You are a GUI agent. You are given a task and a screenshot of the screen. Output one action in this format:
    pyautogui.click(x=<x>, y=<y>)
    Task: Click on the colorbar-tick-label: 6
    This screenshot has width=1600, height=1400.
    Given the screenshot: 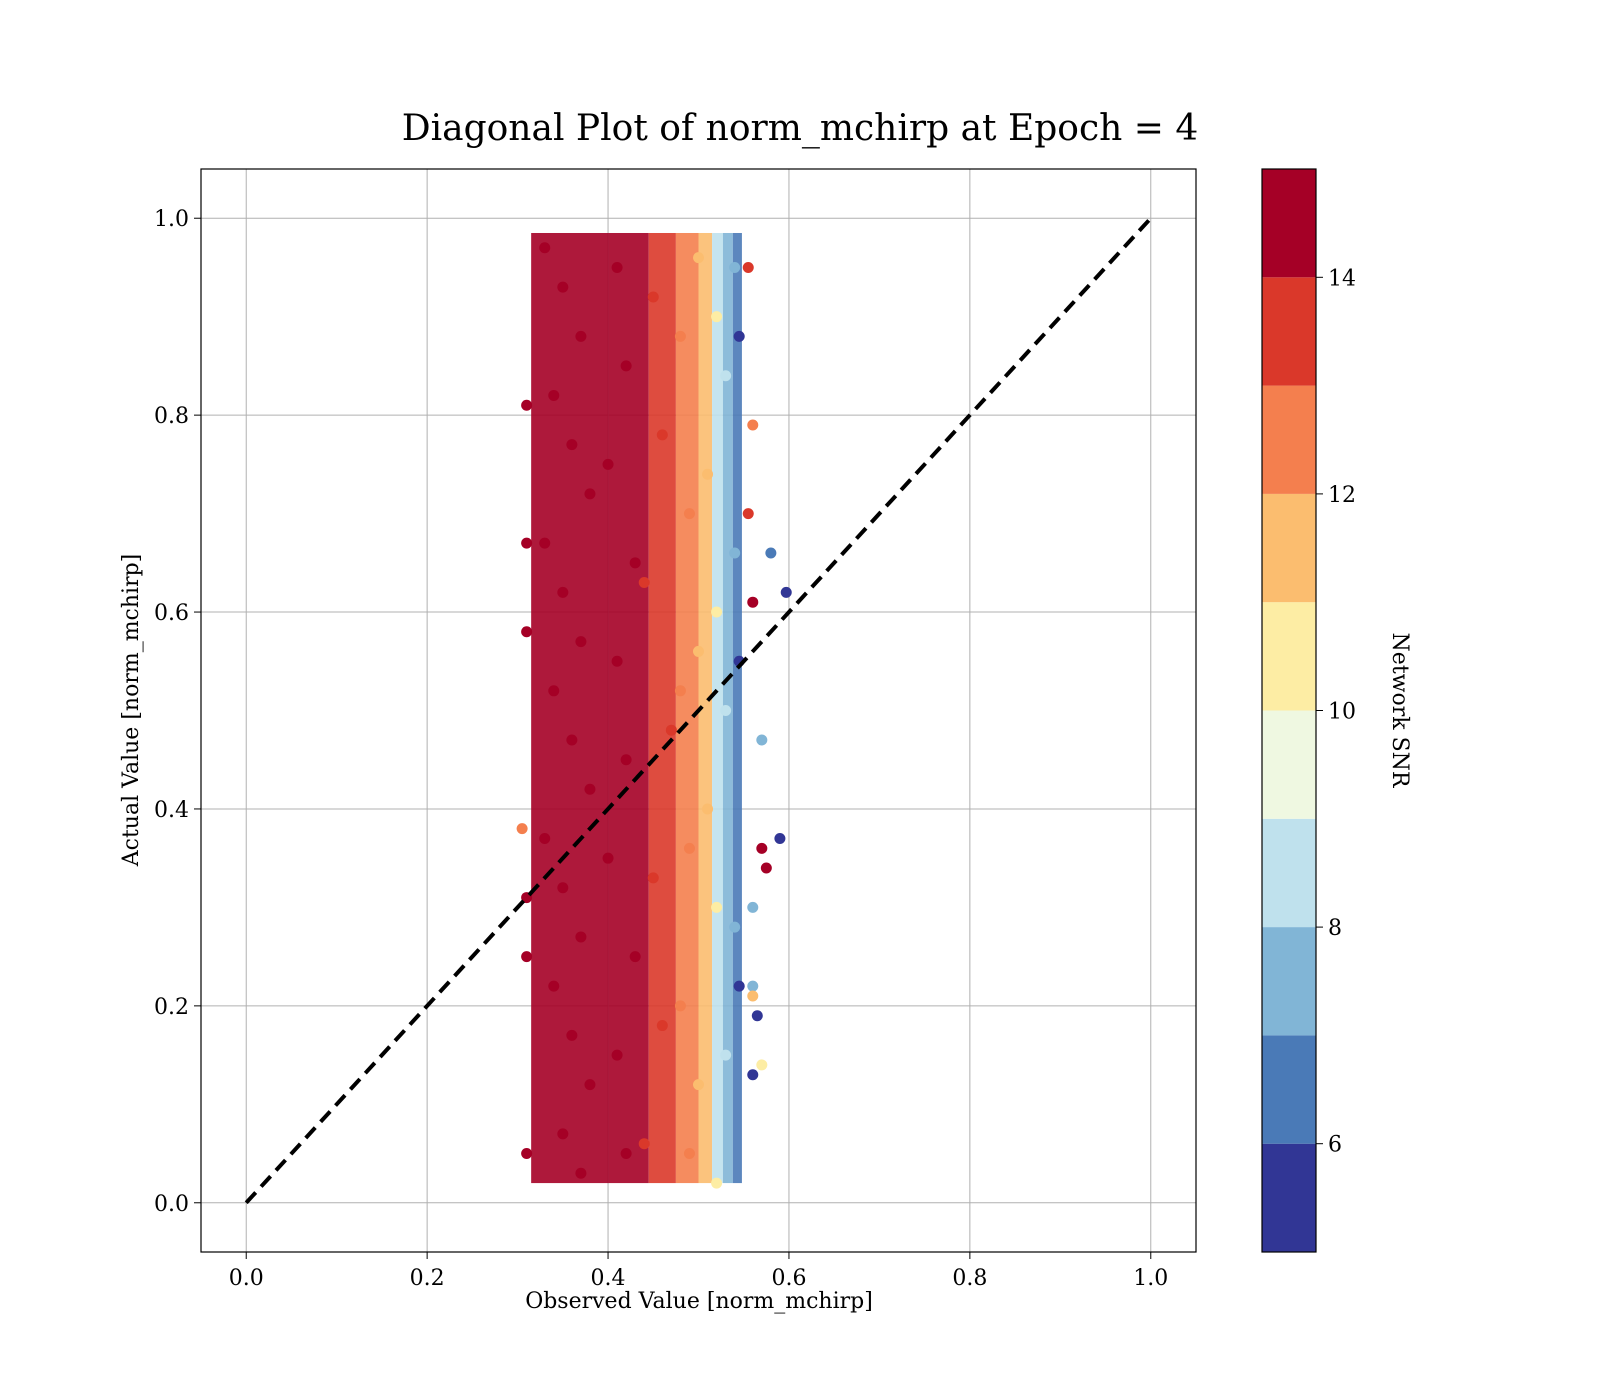 What is the action you would take?
    pyautogui.click(x=1335, y=1145)
    